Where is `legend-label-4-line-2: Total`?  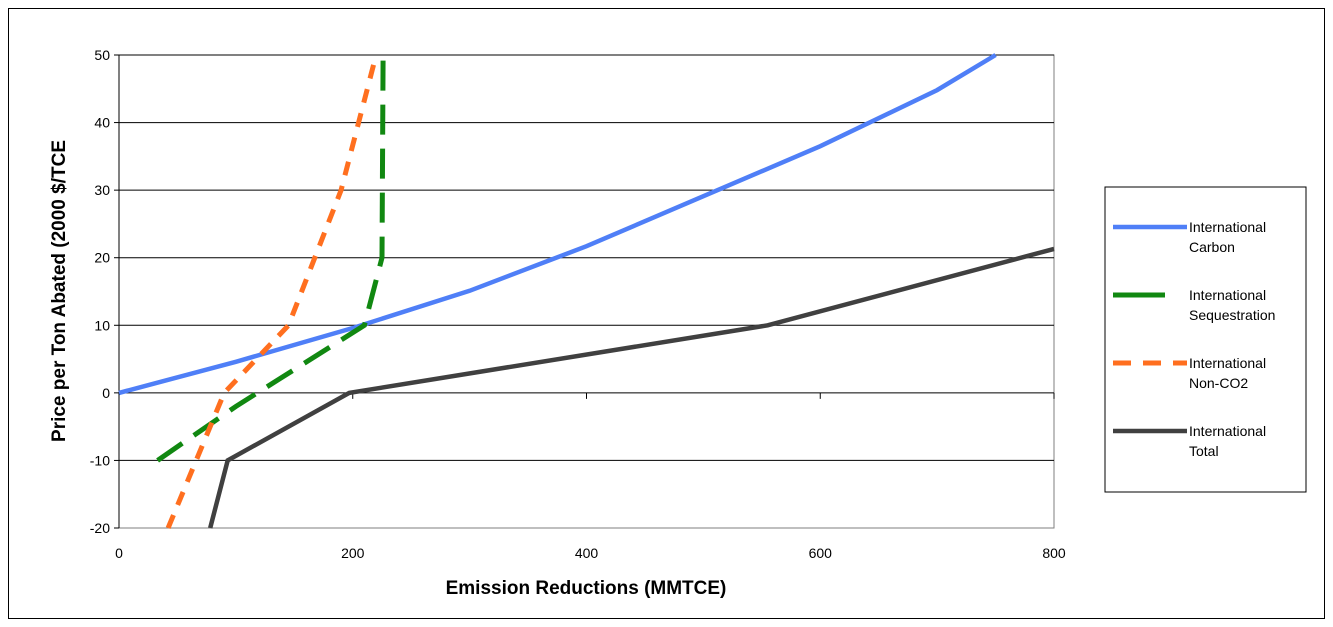
legend-label-4-line-2: Total is located at coordinates (1204, 451).